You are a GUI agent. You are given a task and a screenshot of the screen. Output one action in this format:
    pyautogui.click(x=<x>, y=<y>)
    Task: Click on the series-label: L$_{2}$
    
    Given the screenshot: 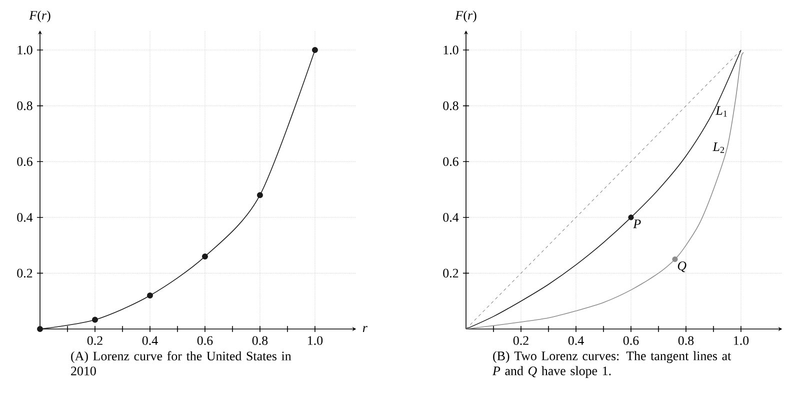 What is the action you would take?
    pyautogui.click(x=718, y=147)
    